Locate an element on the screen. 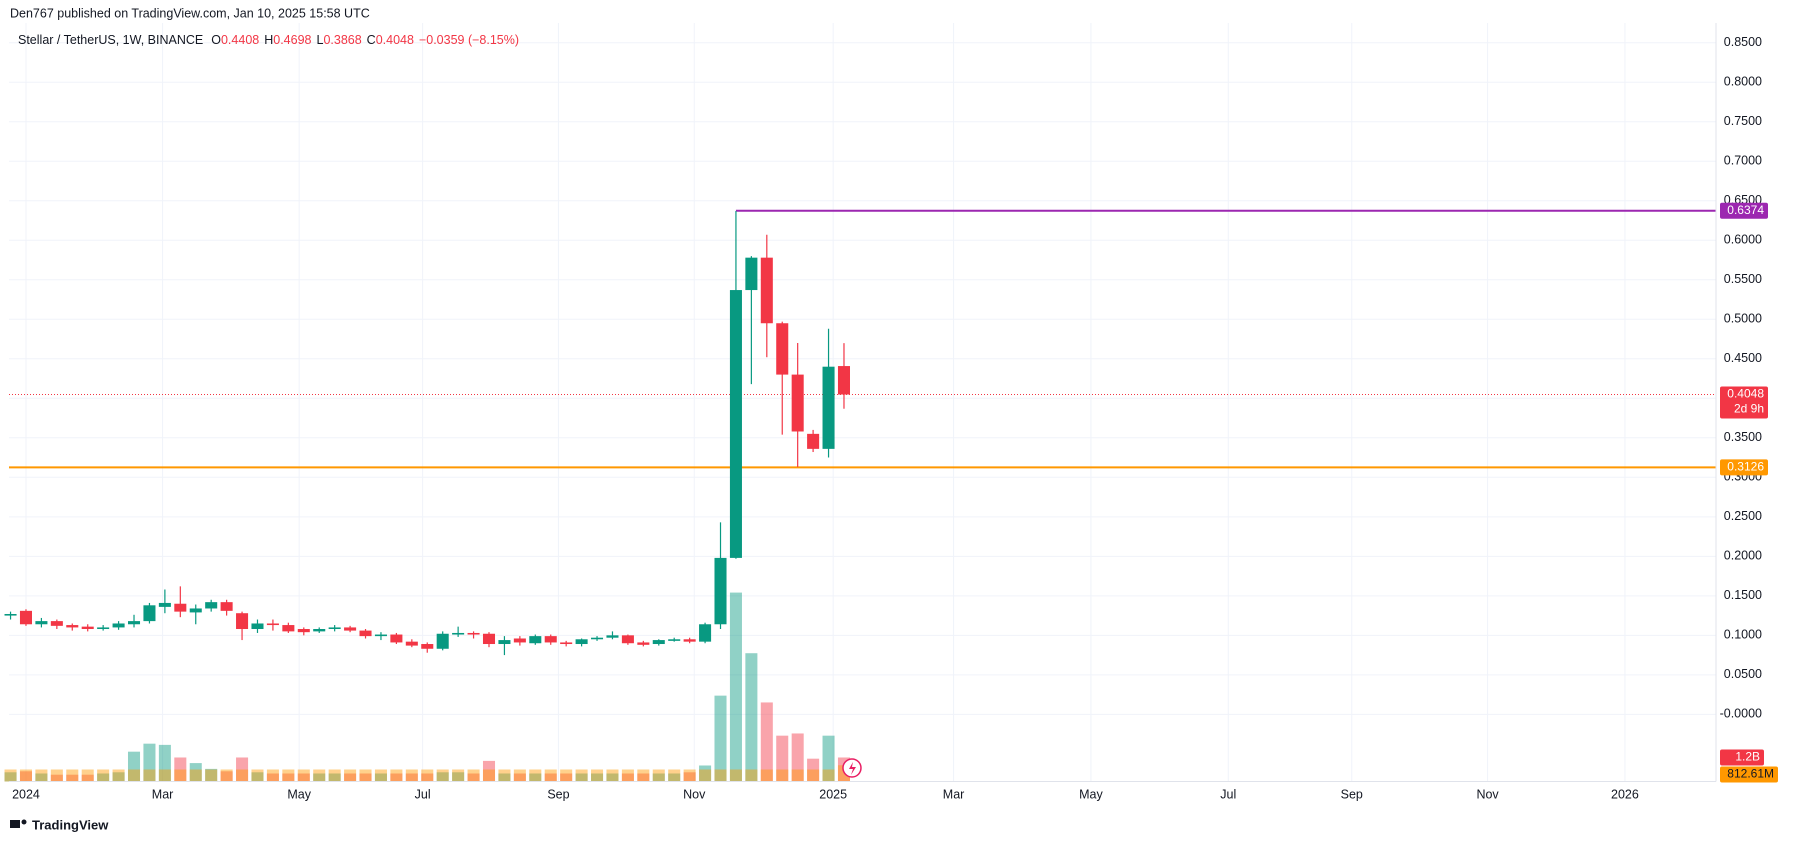  x-tick-label: 2026 is located at coordinates (1625, 794).